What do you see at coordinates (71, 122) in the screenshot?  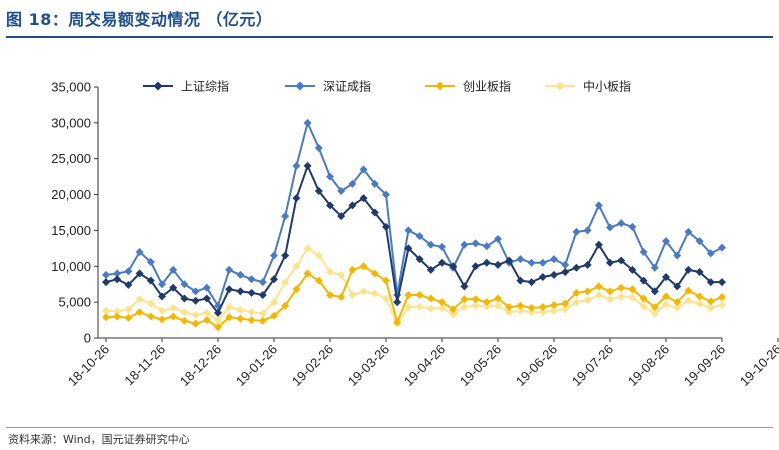 I see `y-tick-label: 30,000` at bounding box center [71, 122].